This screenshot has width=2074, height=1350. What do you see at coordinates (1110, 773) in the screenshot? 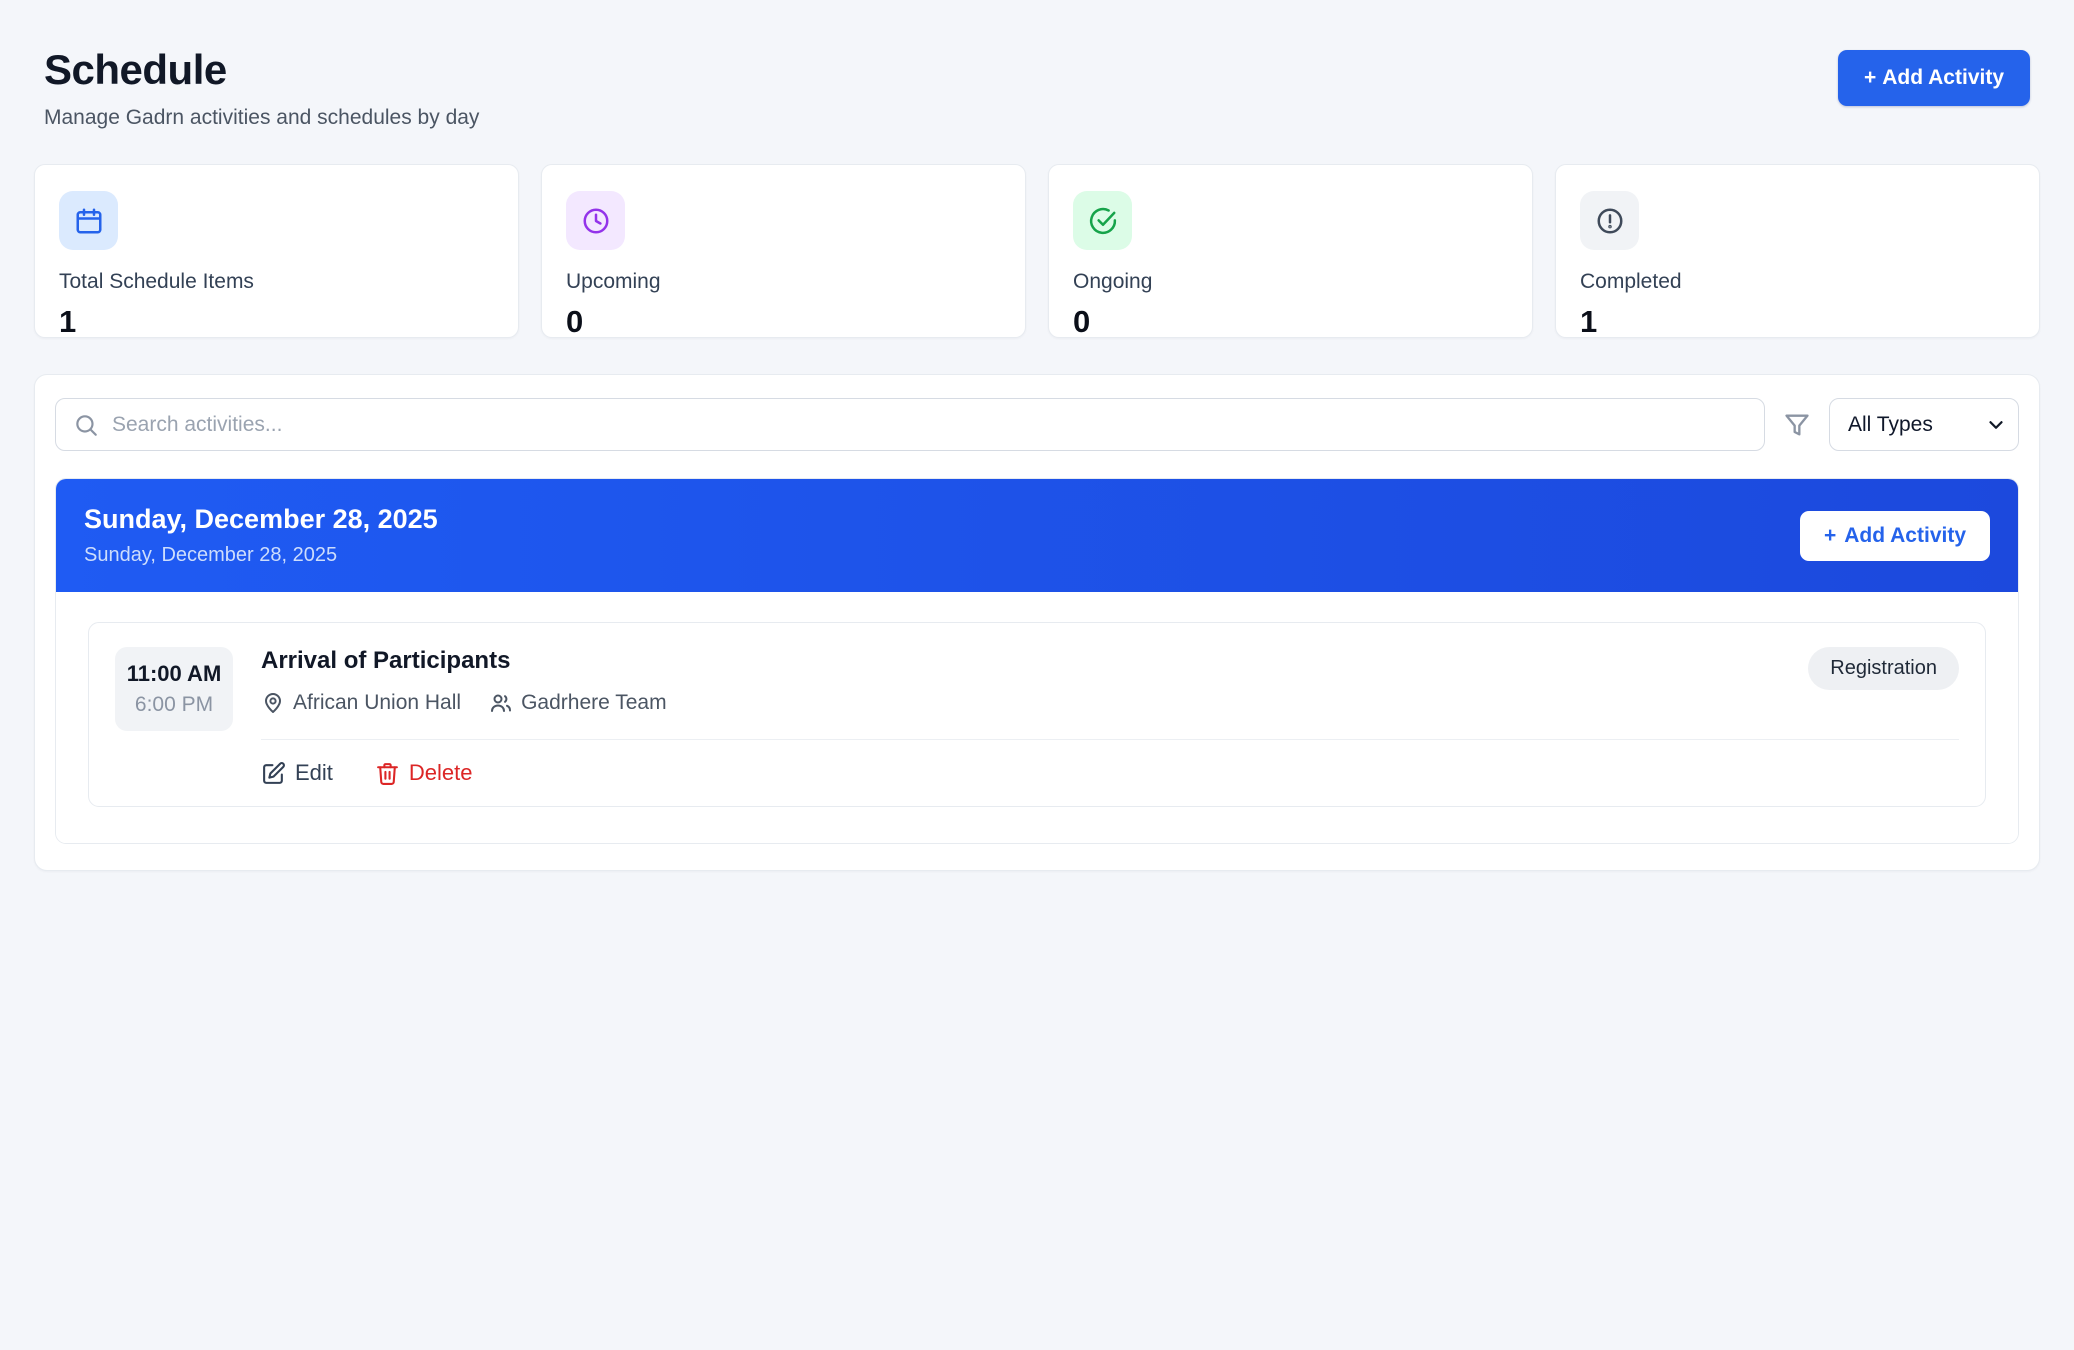
I see `activity-actions: Edit Delete` at bounding box center [1110, 773].